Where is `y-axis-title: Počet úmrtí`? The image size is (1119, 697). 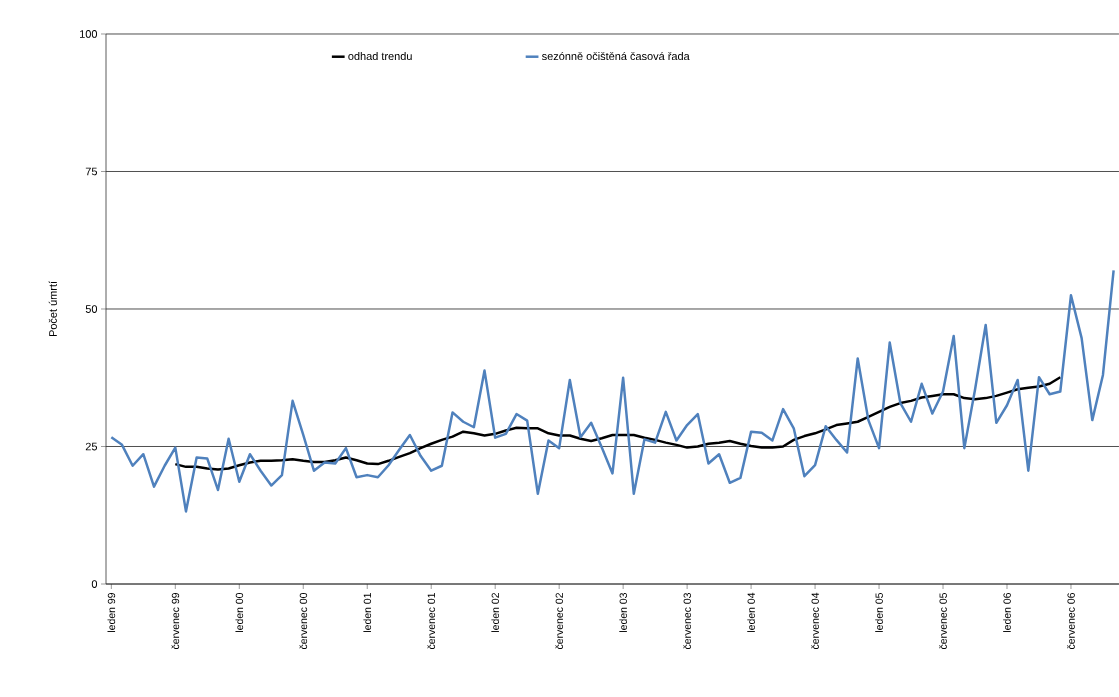
y-axis-title: Počet úmrtí is located at coordinates (52, 309).